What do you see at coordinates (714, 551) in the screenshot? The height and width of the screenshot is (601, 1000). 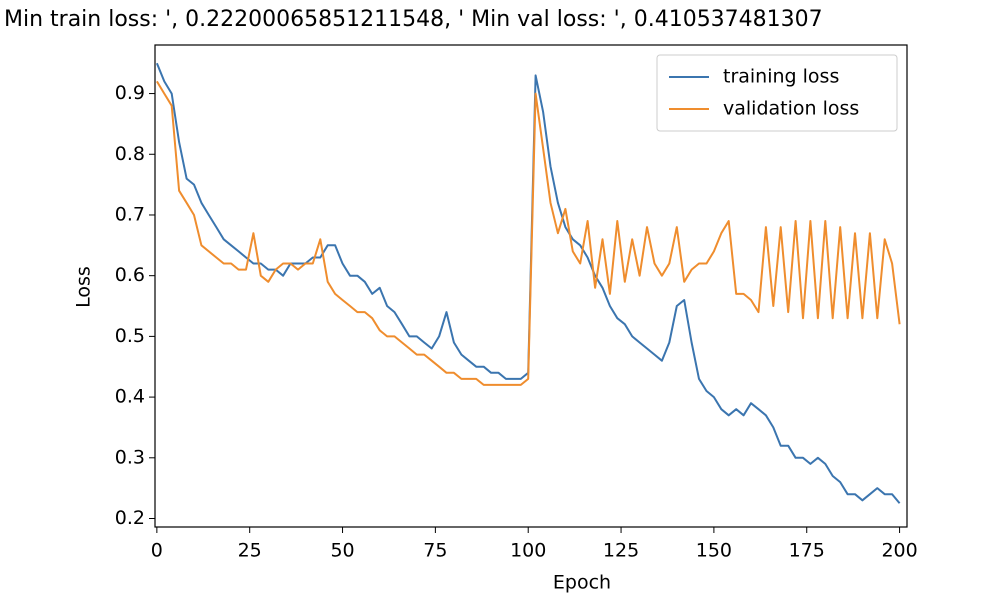 I see `x-tick-label: 150` at bounding box center [714, 551].